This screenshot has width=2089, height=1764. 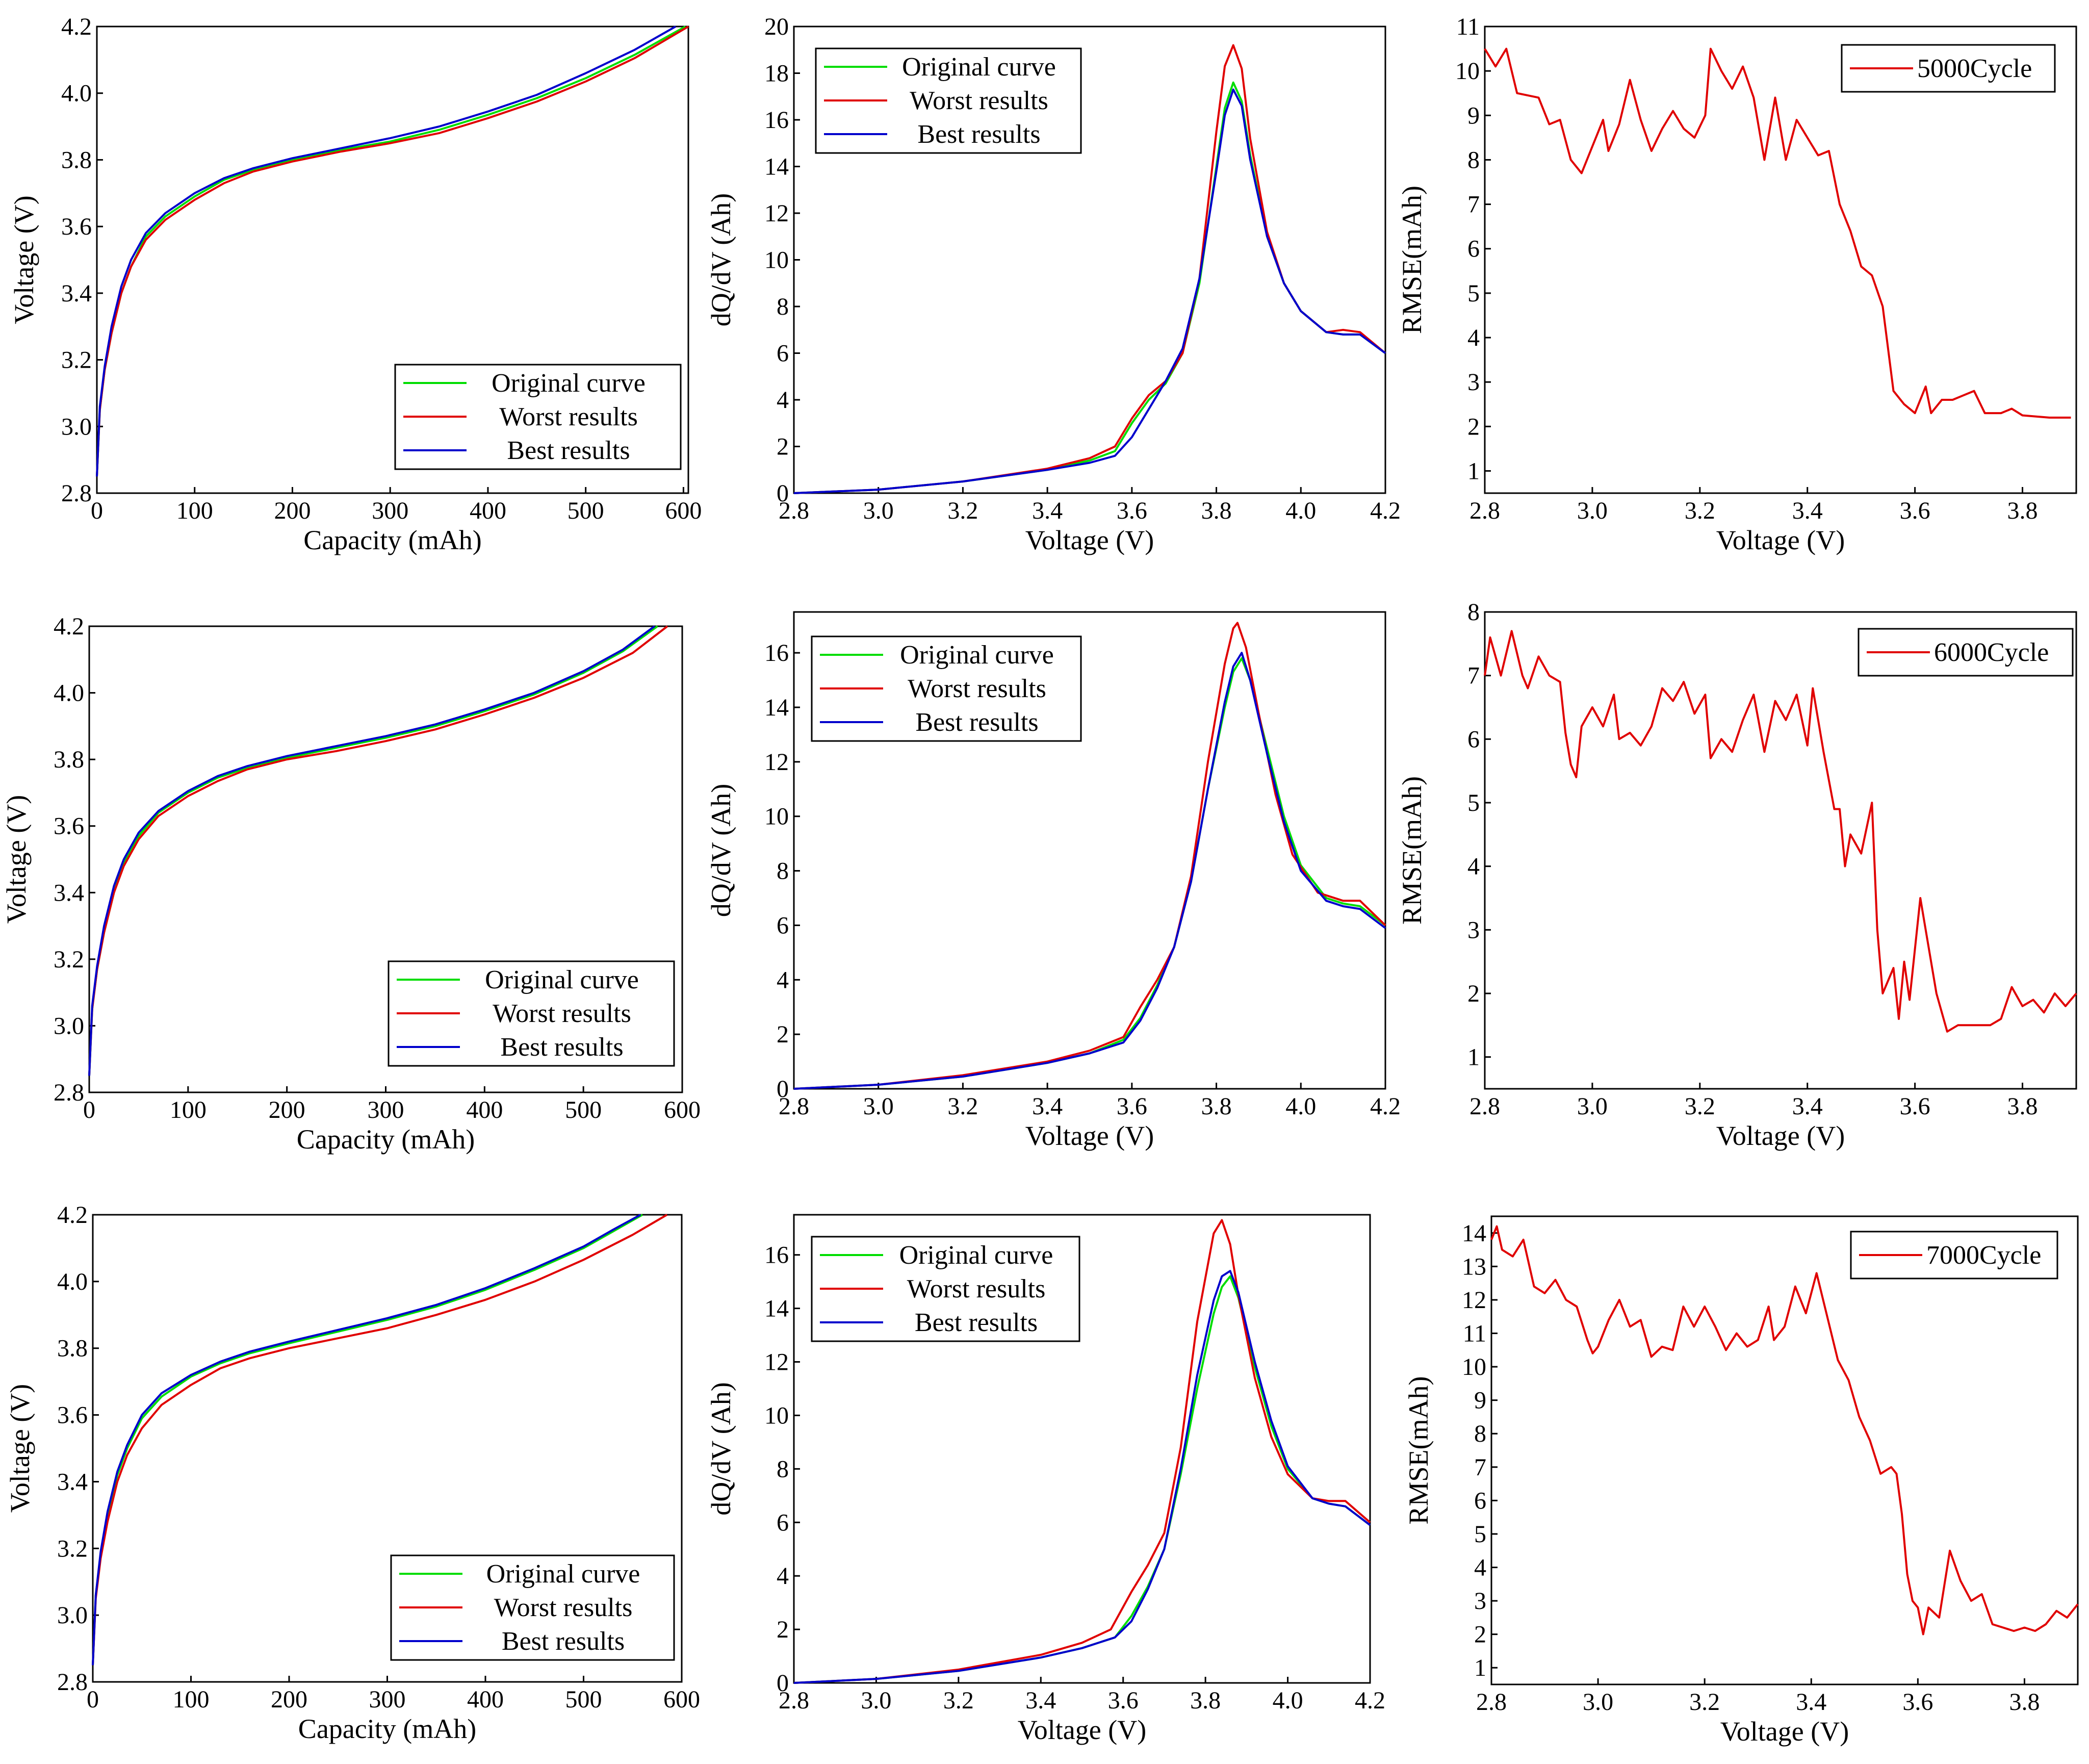 What do you see at coordinates (1300, 1106) in the screenshot?
I see `x-tick-label: 4.0` at bounding box center [1300, 1106].